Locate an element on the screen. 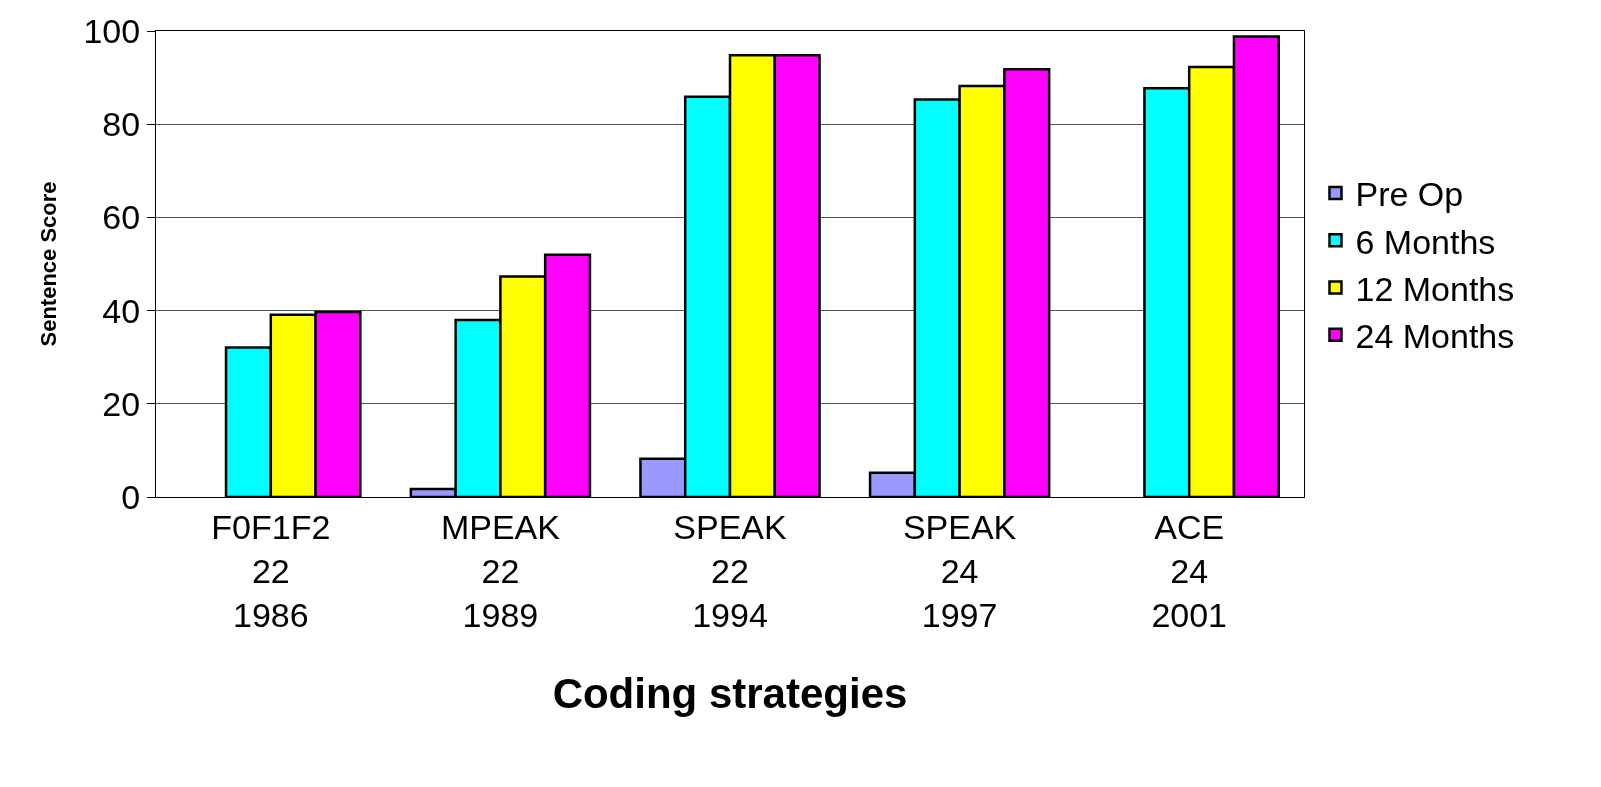 This screenshot has width=1601, height=787. x-tick-label: MPEAK 22 1989 is located at coordinates (500, 571).